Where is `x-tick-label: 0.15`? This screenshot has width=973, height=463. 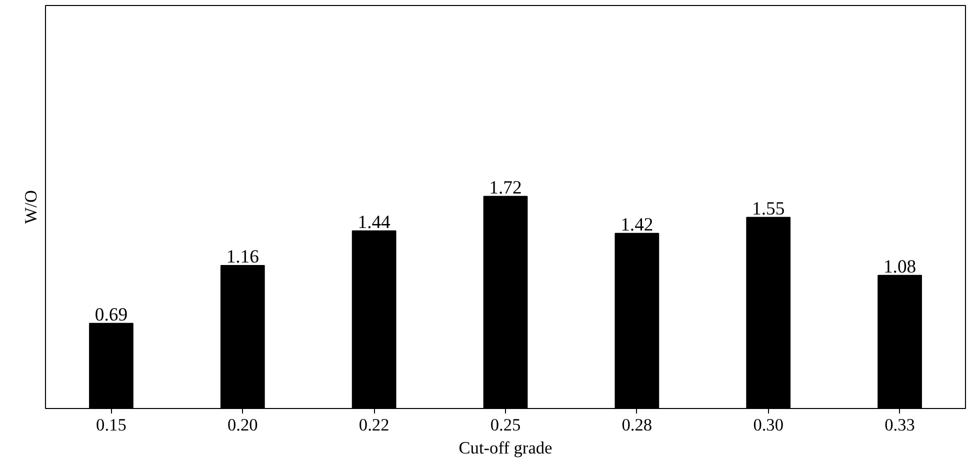 x-tick-label: 0.15 is located at coordinates (111, 425).